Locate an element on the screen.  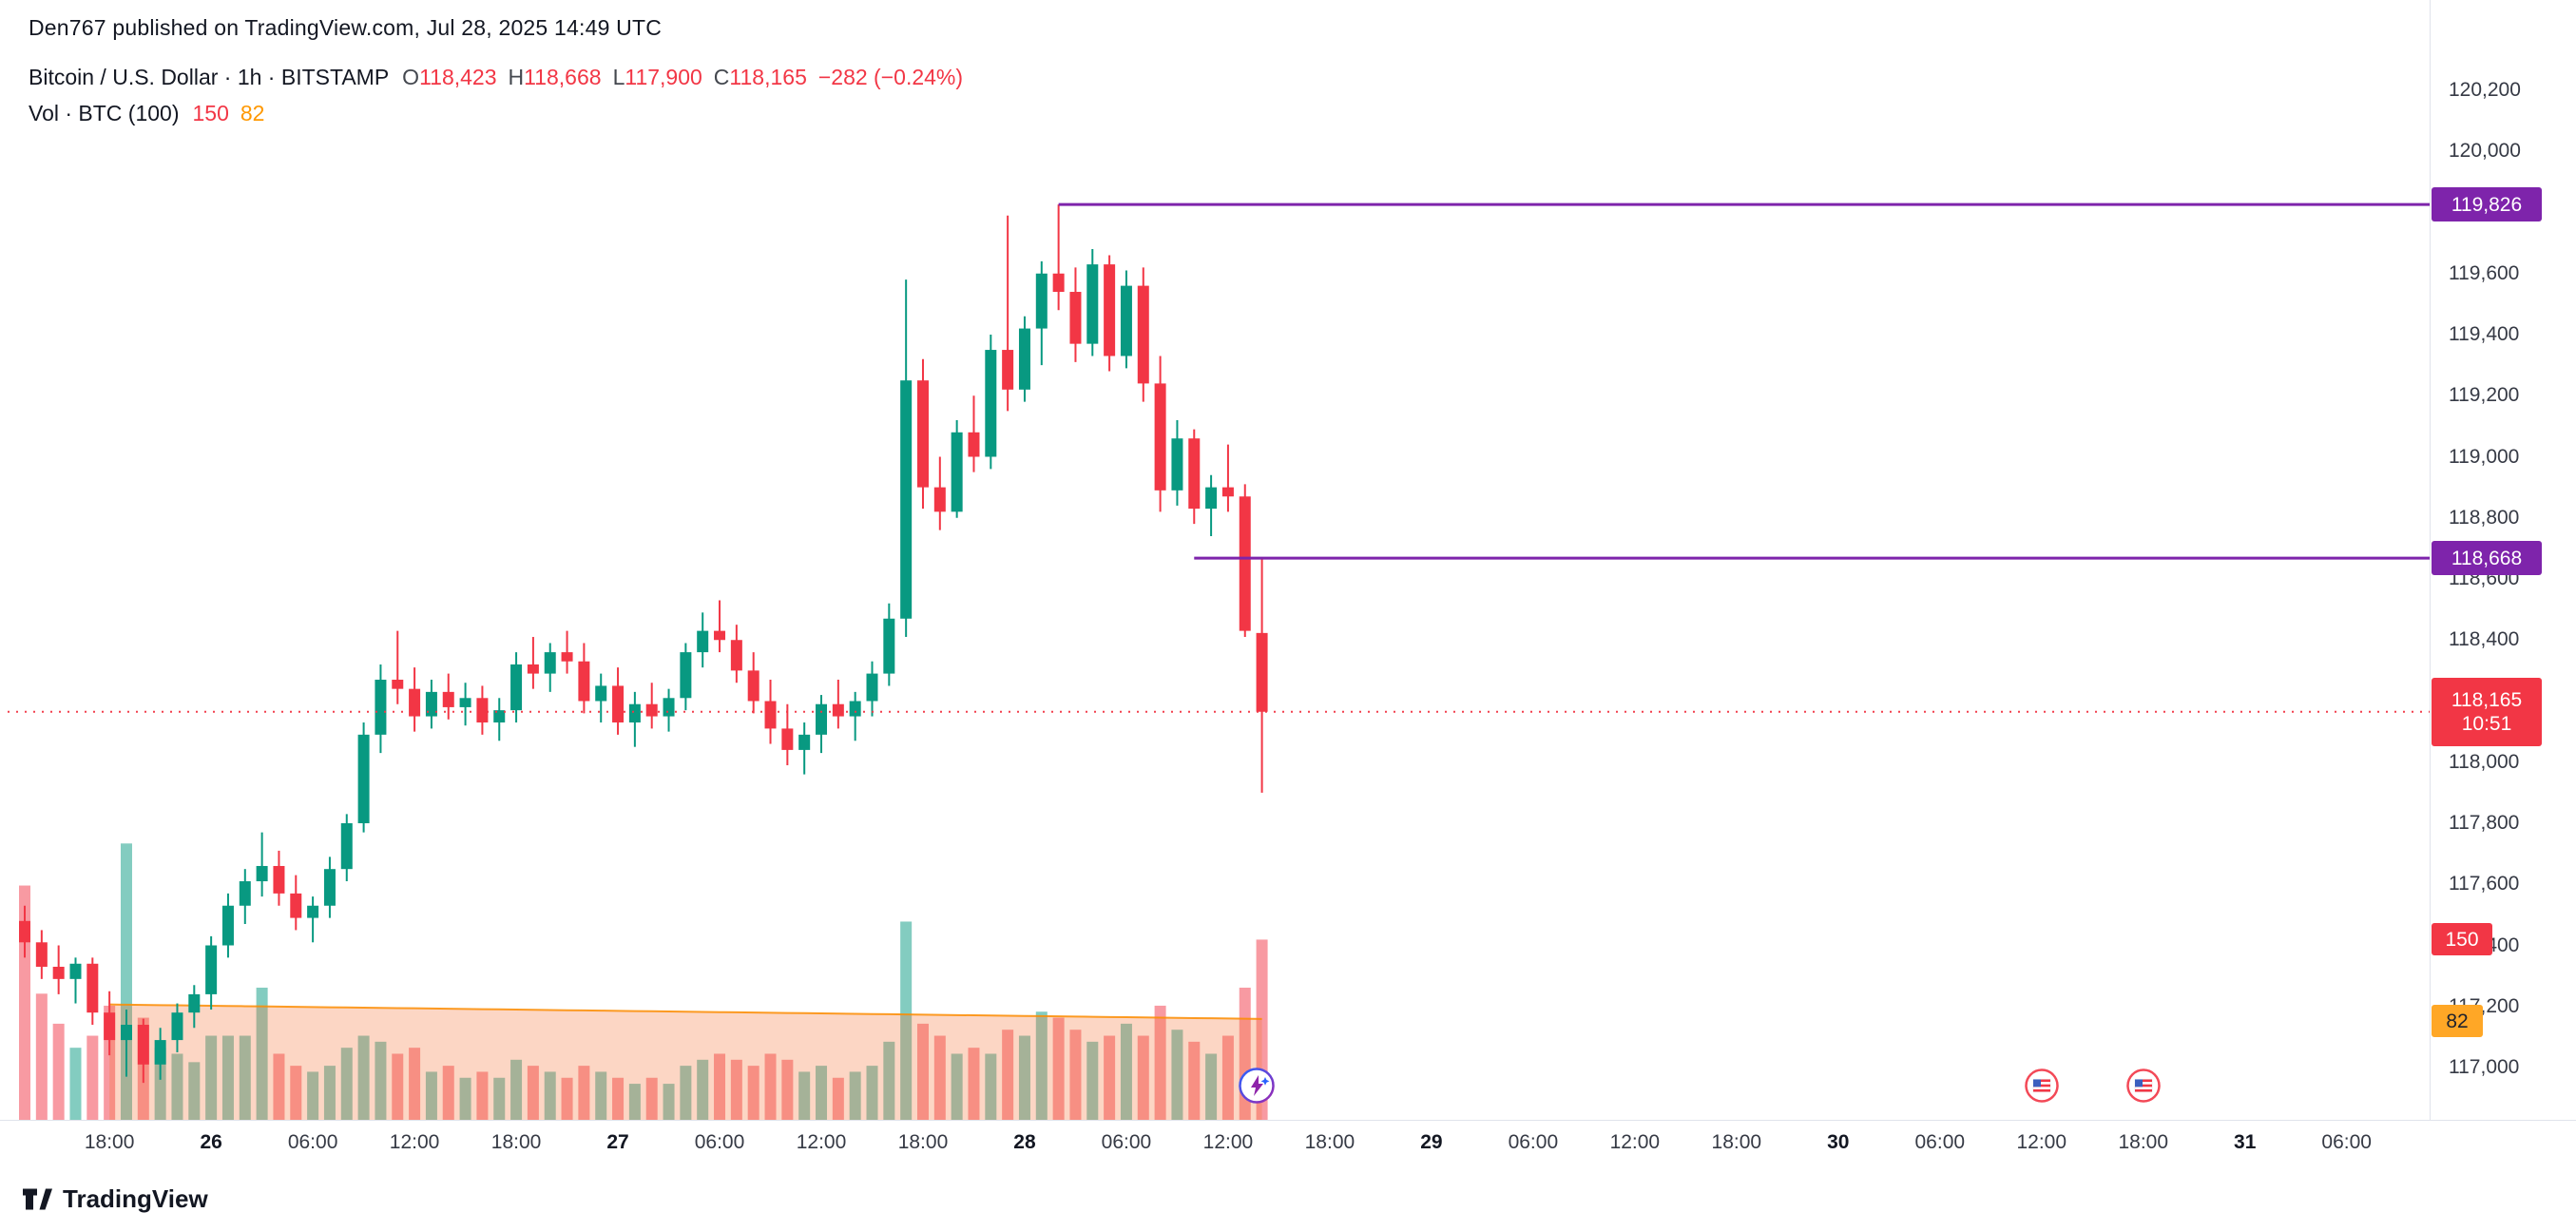
price-tick: 120,000 is located at coordinates (2485, 152).